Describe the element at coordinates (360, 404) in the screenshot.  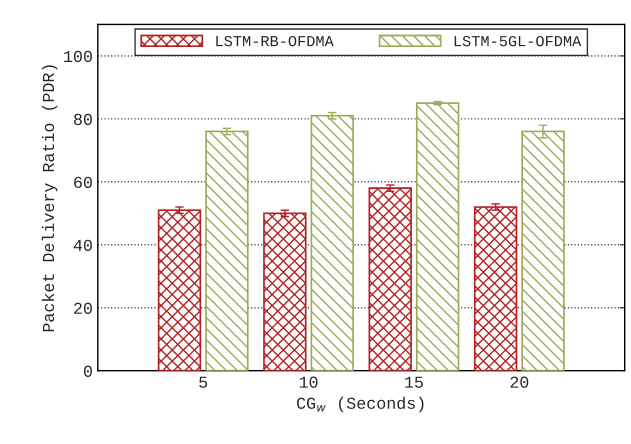
I see `x-axis-title: CG$_{w}$ (Seconds)` at that location.